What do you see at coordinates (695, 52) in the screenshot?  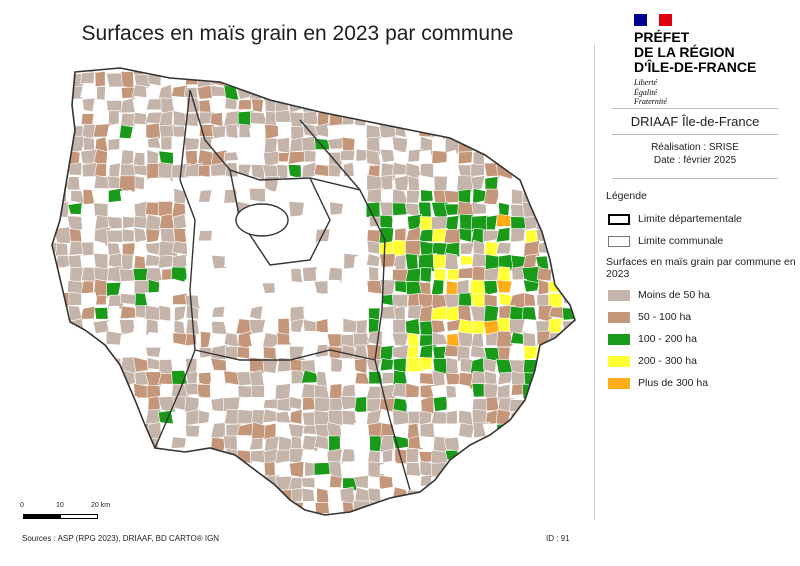 I see `prefect-block: PRÉFET DE LA RÉGION D'ÎLE-DE-FRANCE` at bounding box center [695, 52].